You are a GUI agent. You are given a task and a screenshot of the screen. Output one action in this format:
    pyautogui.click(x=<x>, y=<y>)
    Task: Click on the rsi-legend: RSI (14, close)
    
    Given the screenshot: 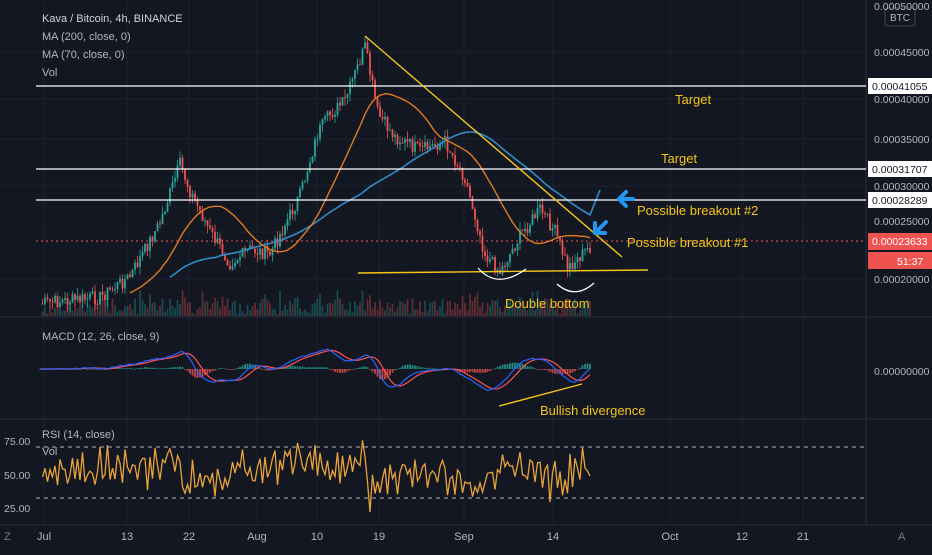 What is the action you would take?
    pyautogui.click(x=78, y=435)
    